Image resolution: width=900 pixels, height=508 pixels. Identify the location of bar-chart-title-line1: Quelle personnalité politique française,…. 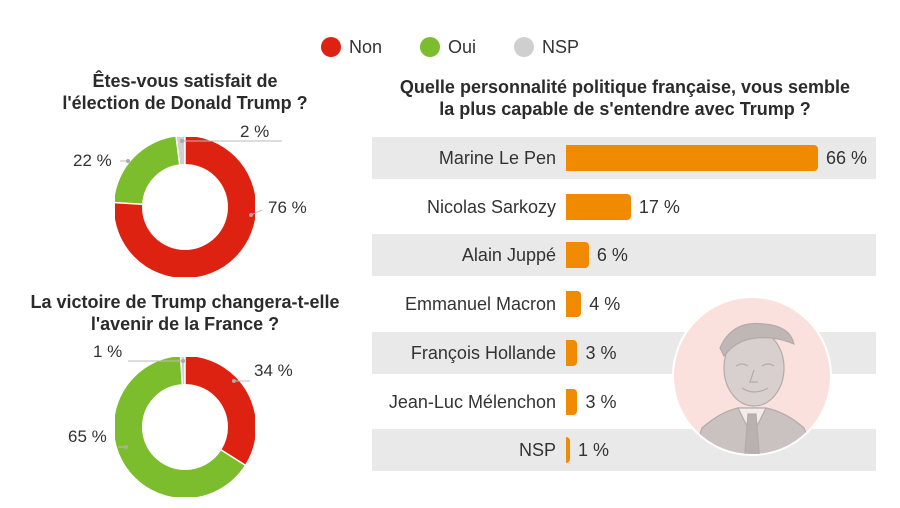
(625, 87).